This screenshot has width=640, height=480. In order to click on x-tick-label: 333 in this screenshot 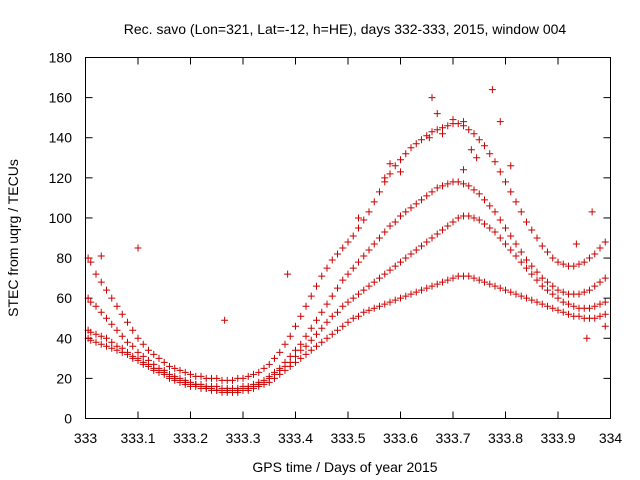, I will do `click(86, 438)`.